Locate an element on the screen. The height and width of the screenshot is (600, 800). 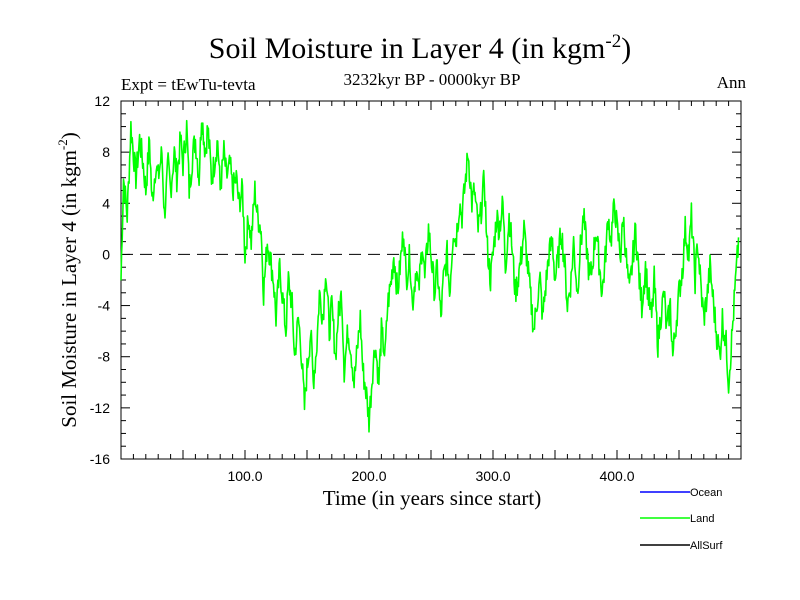
y-axis-label: Soil Moisture in Layer 4 (in kgm-2) is located at coordinates (68, 279).